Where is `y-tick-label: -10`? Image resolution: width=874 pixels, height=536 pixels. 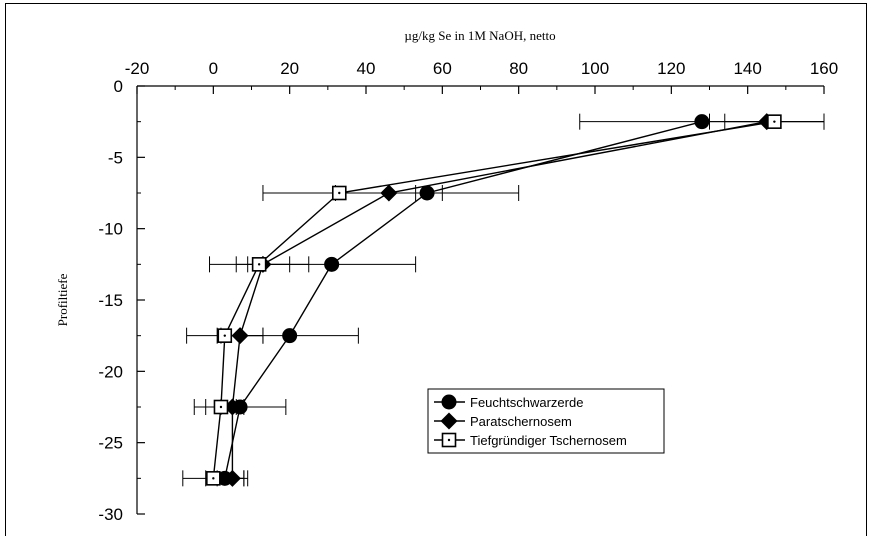 y-tick-label: -10 is located at coordinates (110, 229).